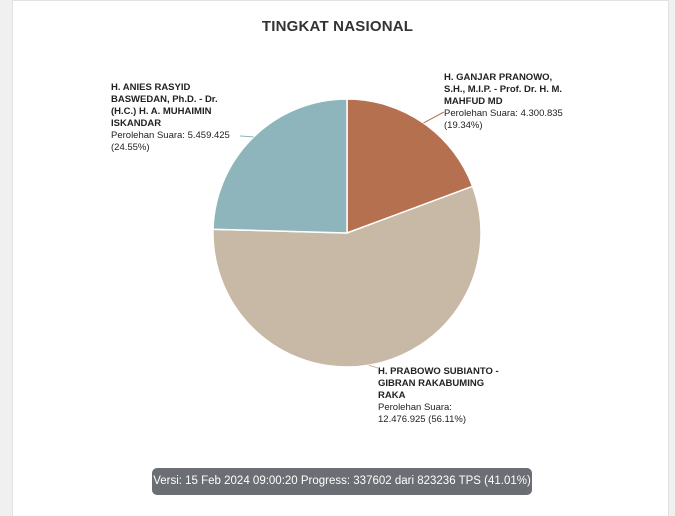 This screenshot has height=516, width=675. I want to click on leader-line-anies, so click(246, 136).